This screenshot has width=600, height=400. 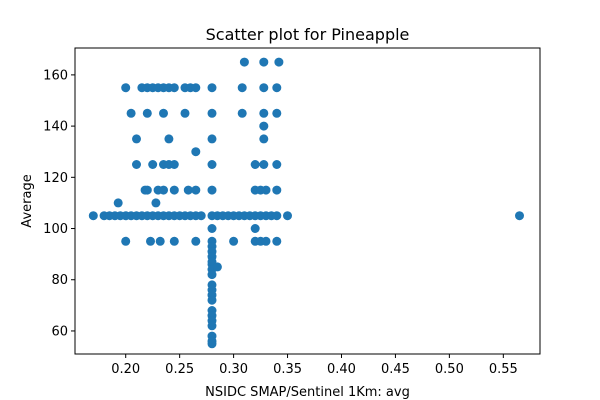 I want to click on x-tick-label: 0.35, so click(x=287, y=369).